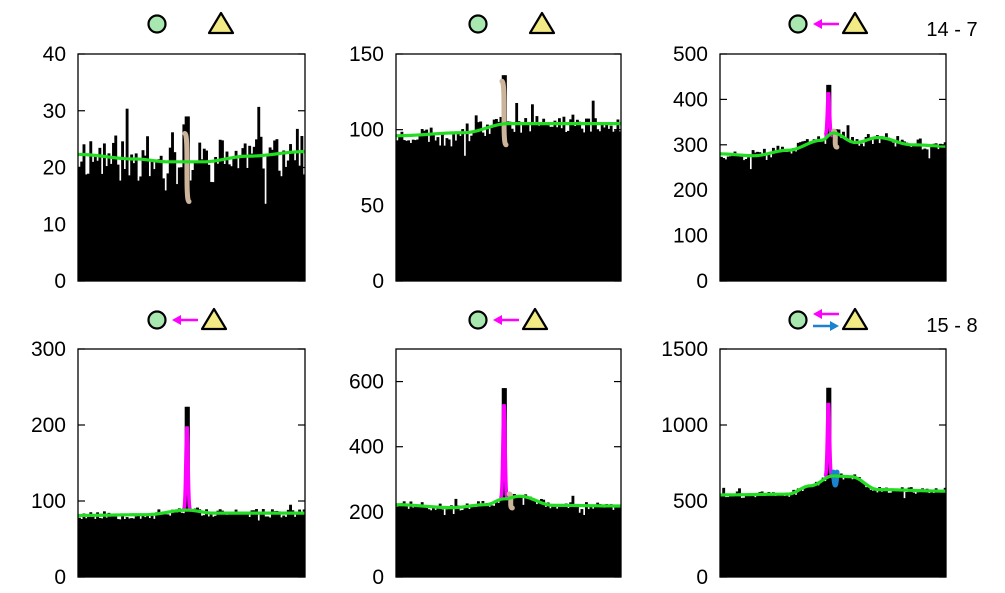 The width and height of the screenshot is (1005, 593). What do you see at coordinates (485, 152) in the screenshot?
I see `chart-panel-top-middle: 0 50 100 150` at bounding box center [485, 152].